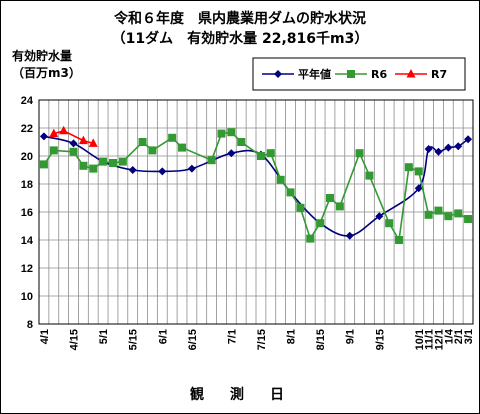  What do you see at coordinates (30, 325) in the screenshot?
I see `y-tick-label: 8` at bounding box center [30, 325].